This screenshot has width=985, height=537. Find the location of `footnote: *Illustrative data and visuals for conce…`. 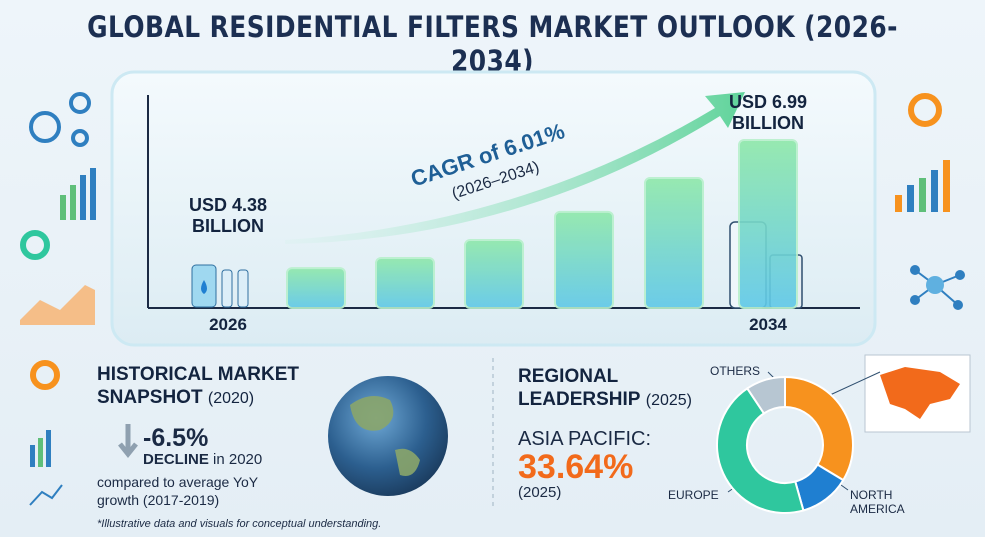

footnote: *Illustrative data and visuals for conce… is located at coordinates (239, 524).